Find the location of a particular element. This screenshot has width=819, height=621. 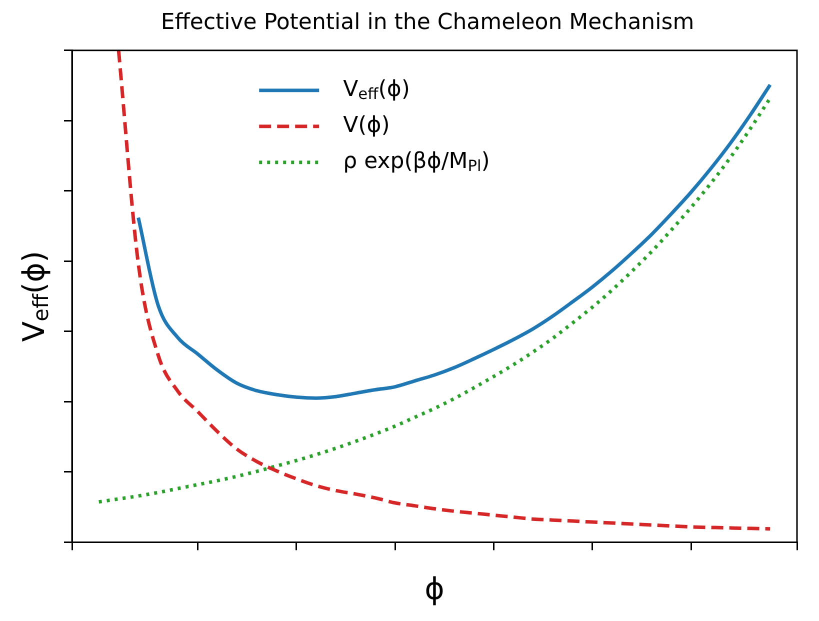

chart-title: Effective Potential in the Chameleon Mechanism is located at coordinates (427, 22).